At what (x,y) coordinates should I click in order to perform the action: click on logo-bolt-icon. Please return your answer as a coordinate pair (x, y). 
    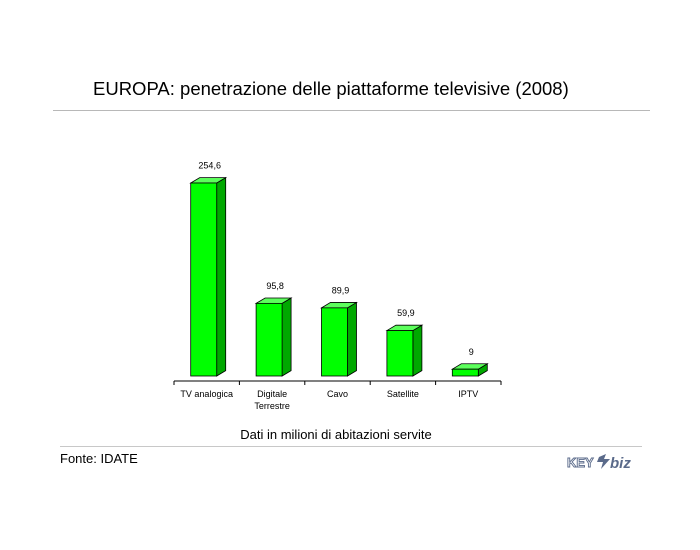
    Looking at the image, I should click on (603, 461).